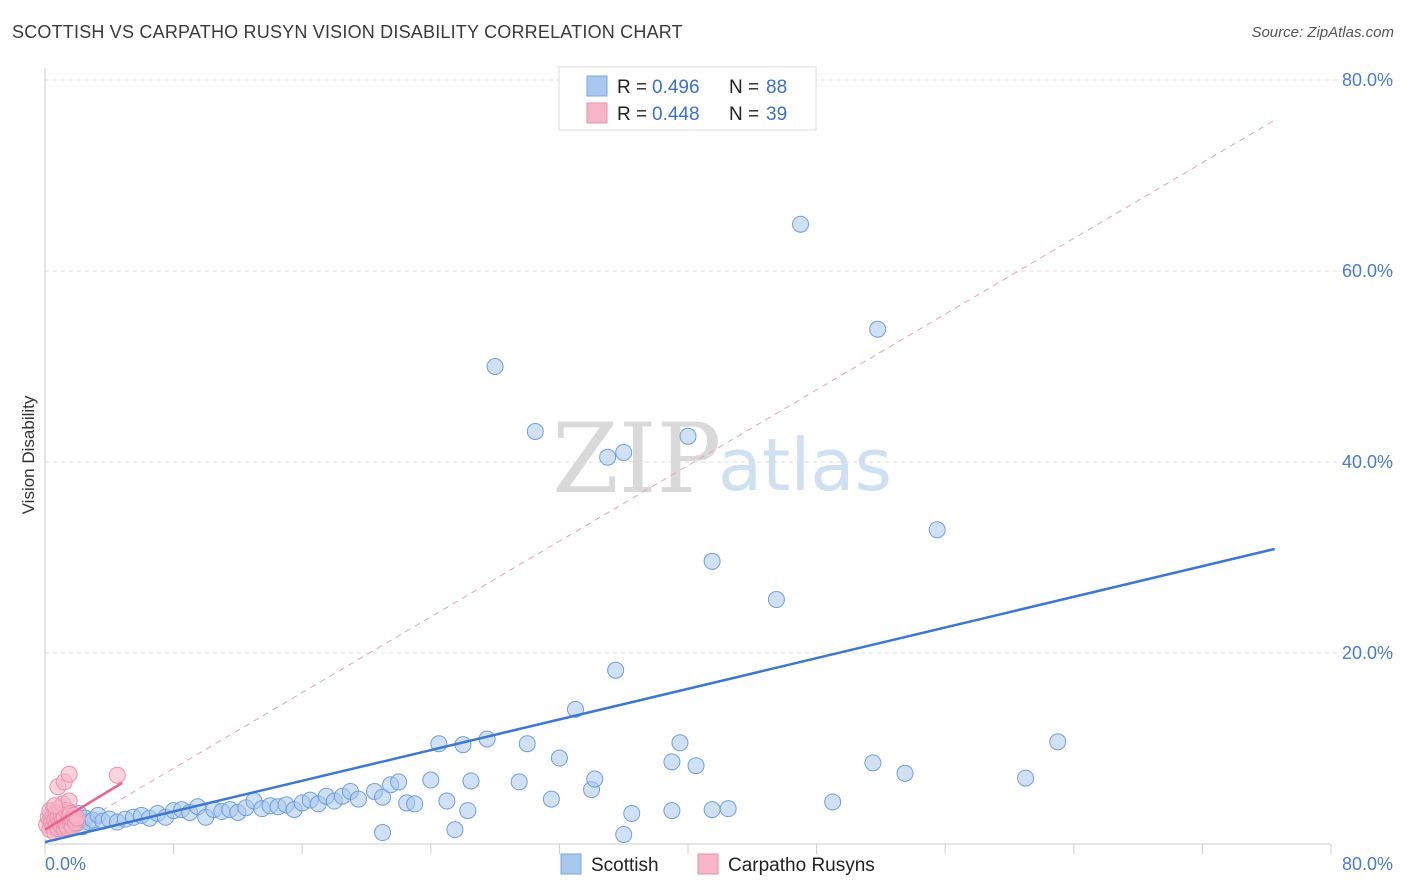 The image size is (1406, 892). What do you see at coordinates (744, 87) in the screenshot?
I see `legend-n-label-scottish: N =` at bounding box center [744, 87].